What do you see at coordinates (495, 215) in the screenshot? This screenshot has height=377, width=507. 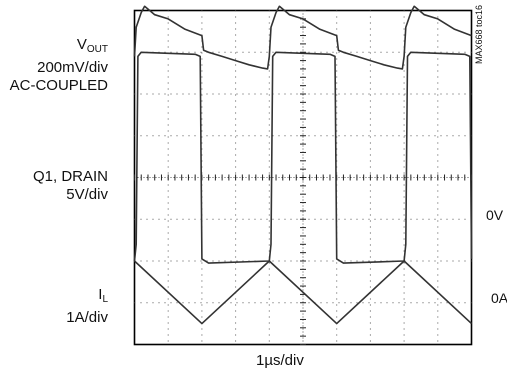 I see `q1-drain-zero-marker: 0V` at bounding box center [495, 215].